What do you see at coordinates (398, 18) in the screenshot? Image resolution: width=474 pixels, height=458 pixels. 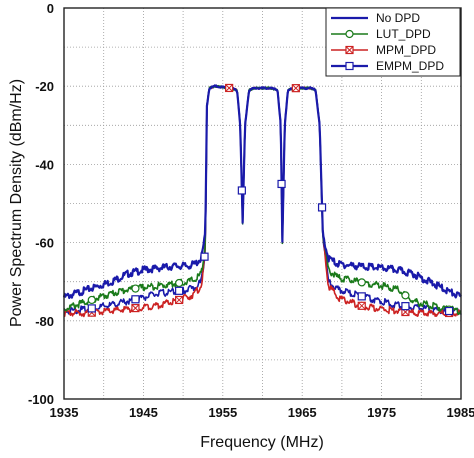 I see `legend-label-no-dpd: No DPD` at bounding box center [398, 18].